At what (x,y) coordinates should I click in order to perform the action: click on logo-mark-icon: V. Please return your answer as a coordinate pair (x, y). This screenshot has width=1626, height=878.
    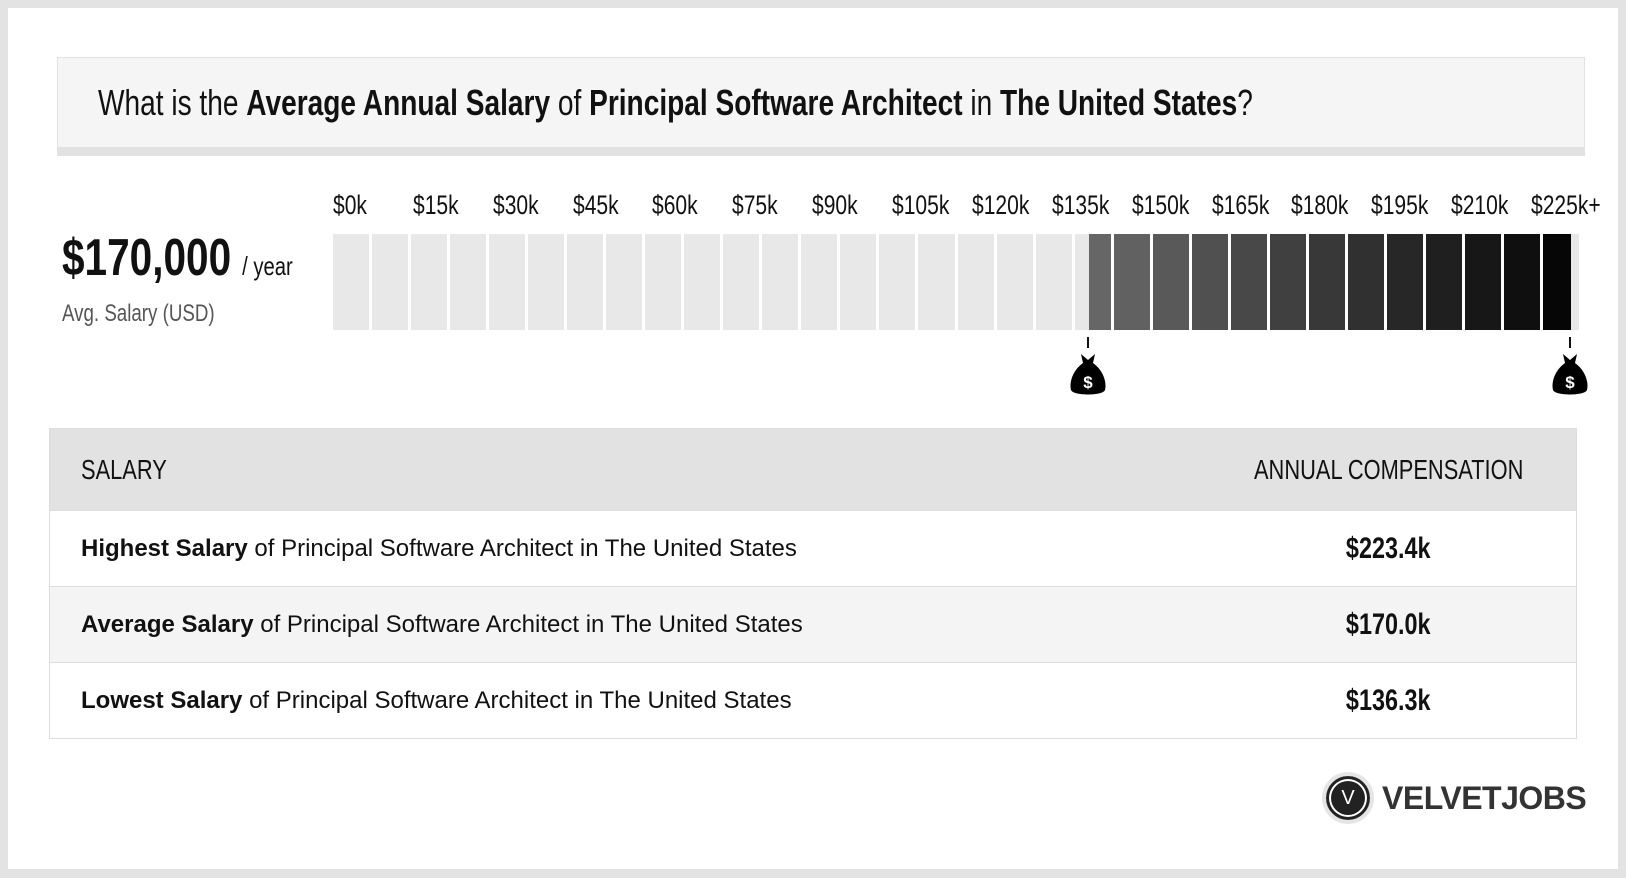
    Looking at the image, I should click on (1348, 798).